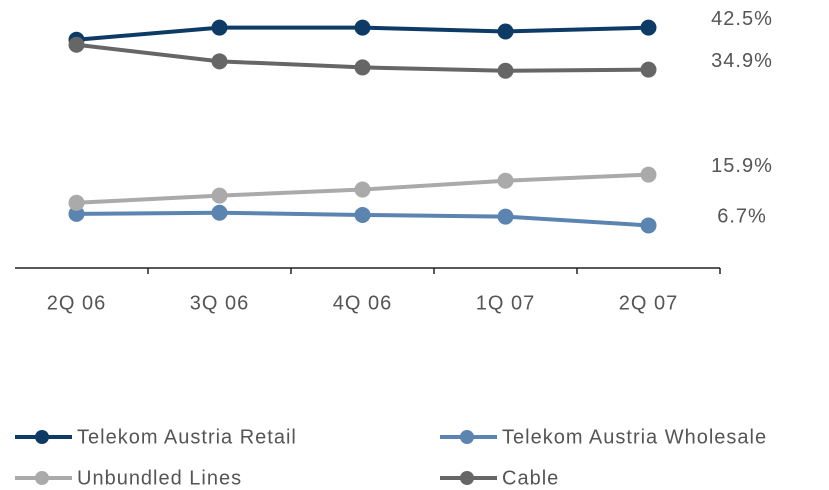 This screenshot has height=490, width=829. Describe the element at coordinates (219, 303) in the screenshot. I see `x-tick-label: 3Q 06` at that location.